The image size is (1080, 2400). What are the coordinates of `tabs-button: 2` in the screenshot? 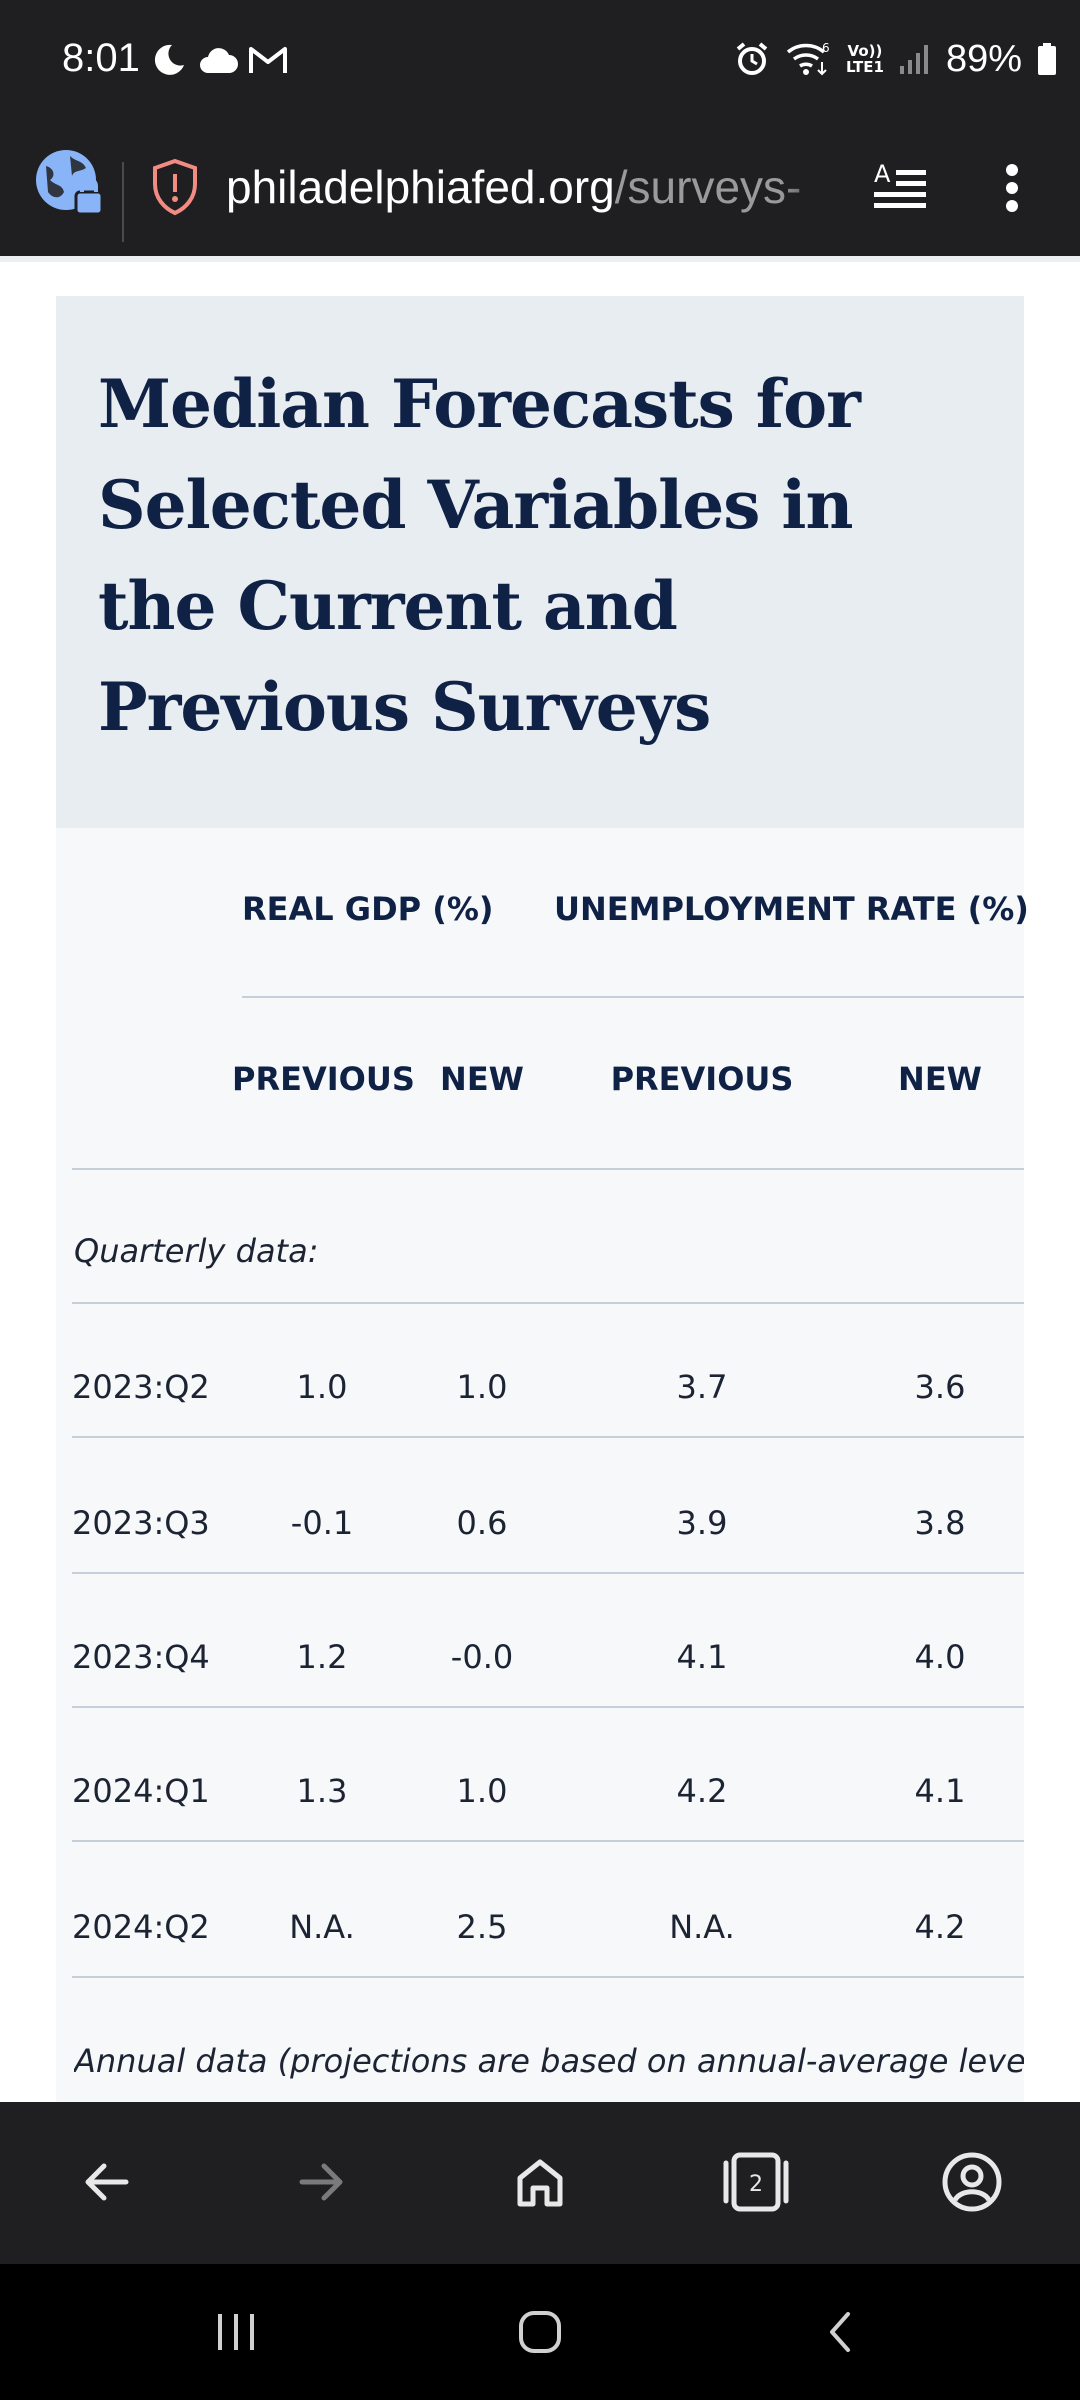 It's located at (756, 2182).